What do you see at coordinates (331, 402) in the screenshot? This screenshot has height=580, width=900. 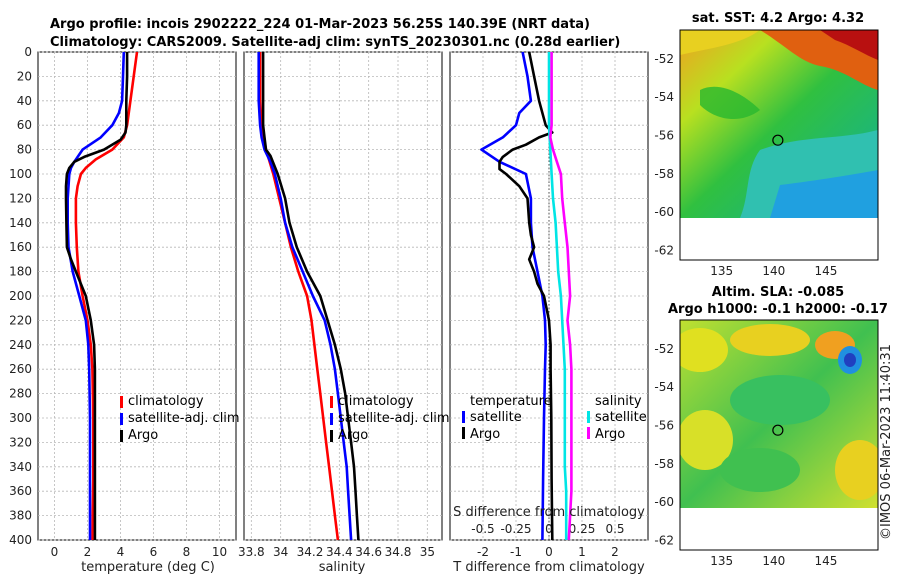 I see `sal-legend-swatch-climatology` at bounding box center [331, 402].